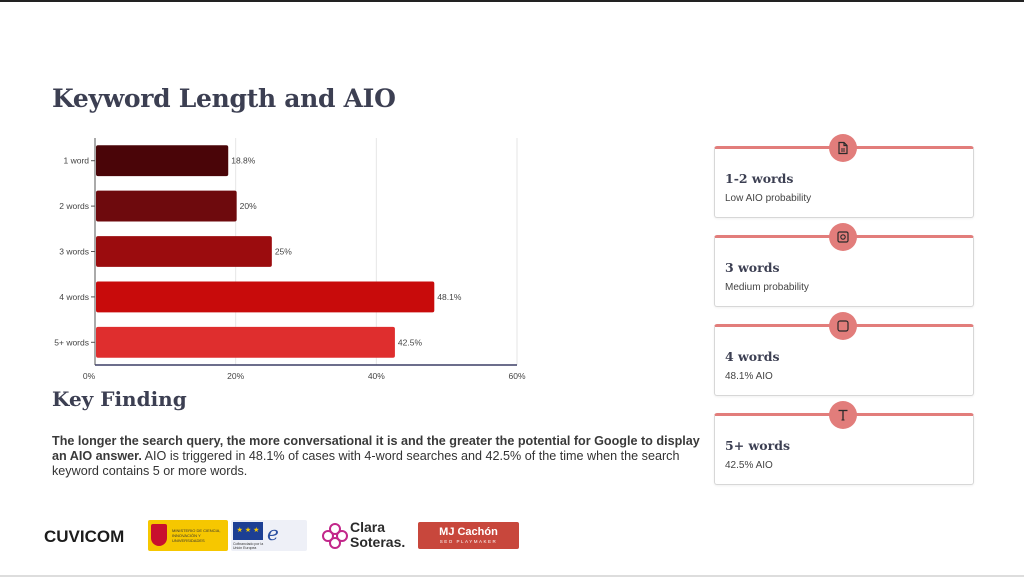 This screenshot has width=1024, height=577. Describe the element at coordinates (376, 376) in the screenshot. I see `x-tick-label: 40%` at that location.